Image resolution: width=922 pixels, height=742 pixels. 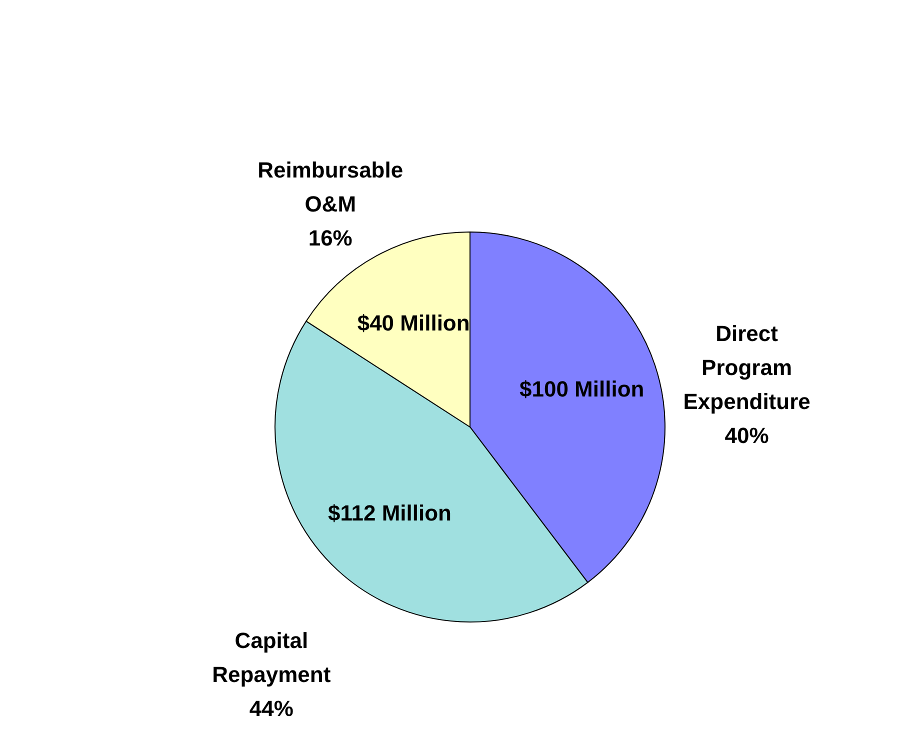 What do you see at coordinates (390, 513) in the screenshot?
I see `data-label: $112 Million` at bounding box center [390, 513].